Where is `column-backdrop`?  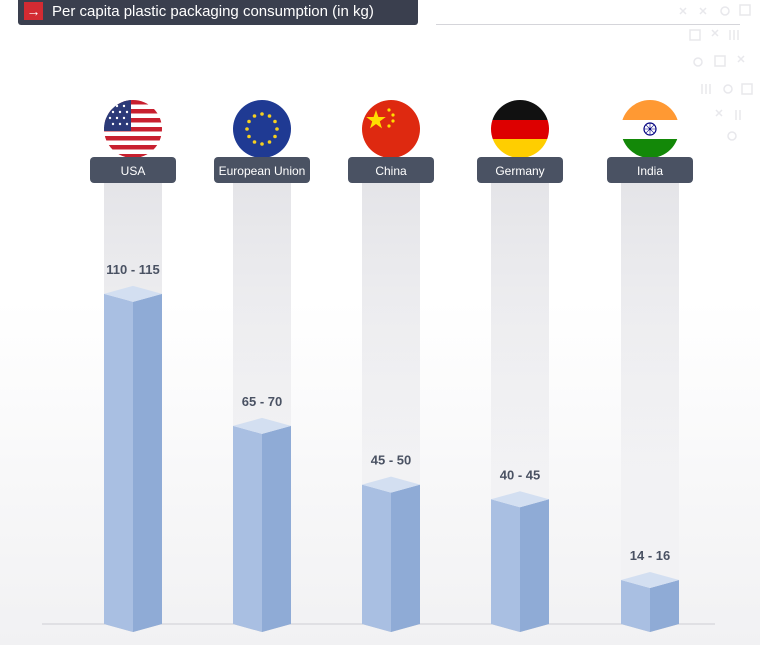 column-backdrop is located at coordinates (650, 397).